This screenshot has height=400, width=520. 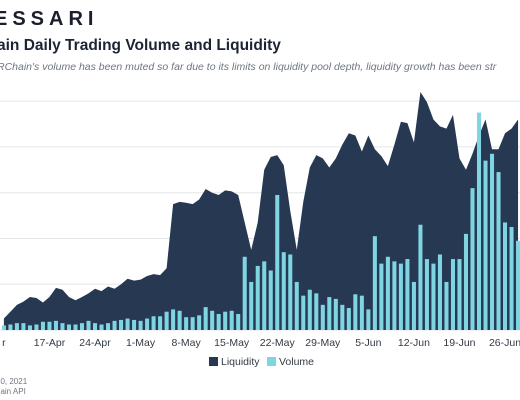 What do you see at coordinates (213, 361) in the screenshot?
I see `legend-swatch-liquidity` at bounding box center [213, 361].